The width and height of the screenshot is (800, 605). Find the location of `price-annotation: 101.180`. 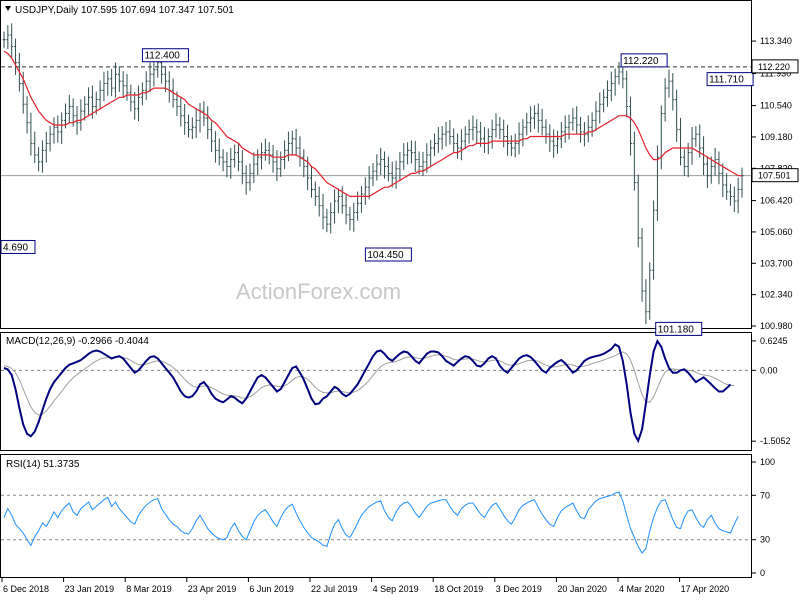

price-annotation: 101.180 is located at coordinates (679, 328).